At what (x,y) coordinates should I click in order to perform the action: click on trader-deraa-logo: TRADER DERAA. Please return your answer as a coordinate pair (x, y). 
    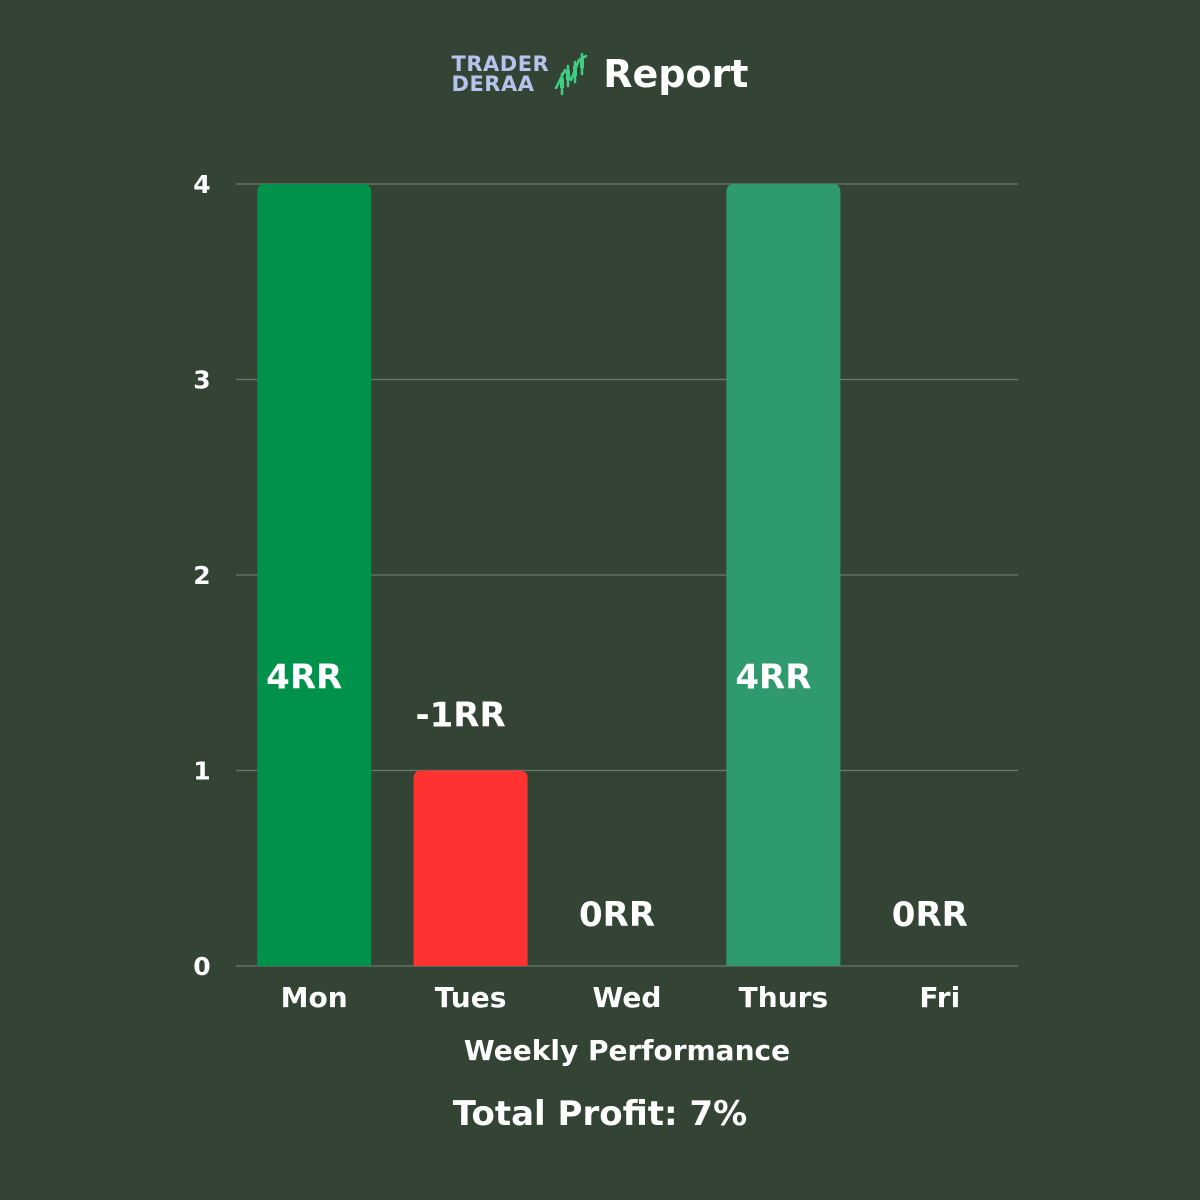
    Looking at the image, I should click on (521, 74).